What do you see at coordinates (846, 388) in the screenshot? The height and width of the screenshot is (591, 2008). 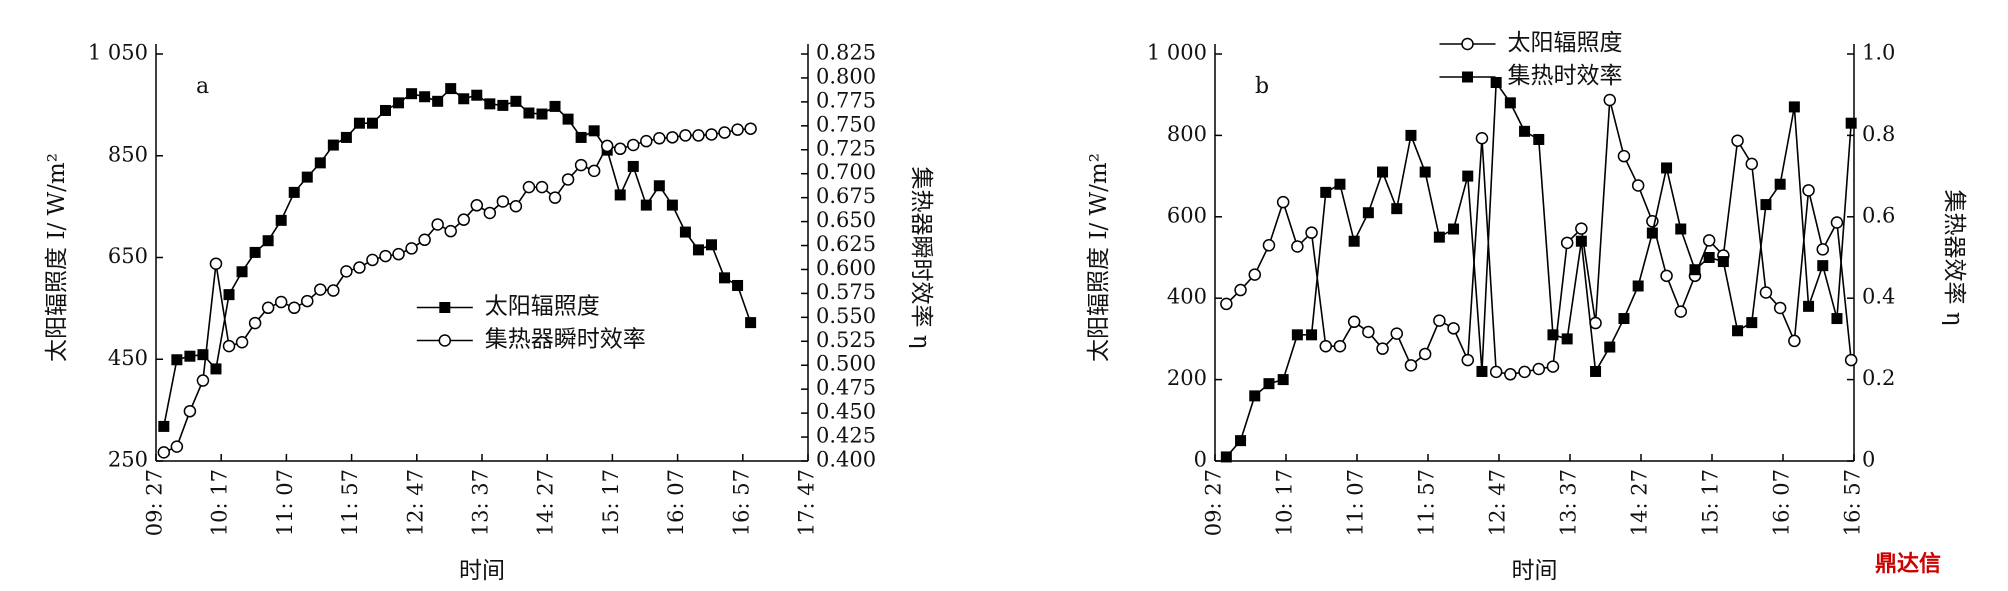 I see `y2-tick-label: 0.475` at bounding box center [846, 388].